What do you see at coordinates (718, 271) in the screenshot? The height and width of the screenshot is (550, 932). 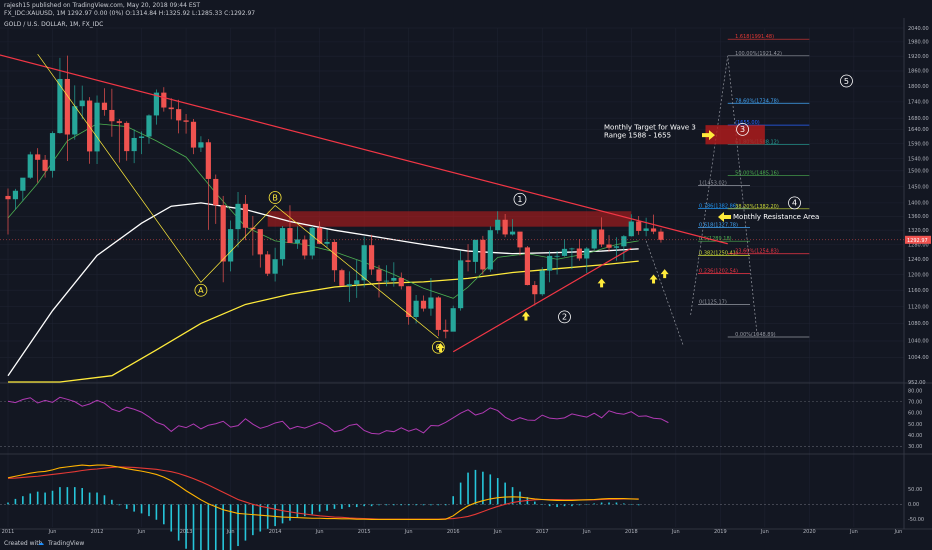 I see `fib-level-label: 0.236(1202.54)` at bounding box center [718, 271].